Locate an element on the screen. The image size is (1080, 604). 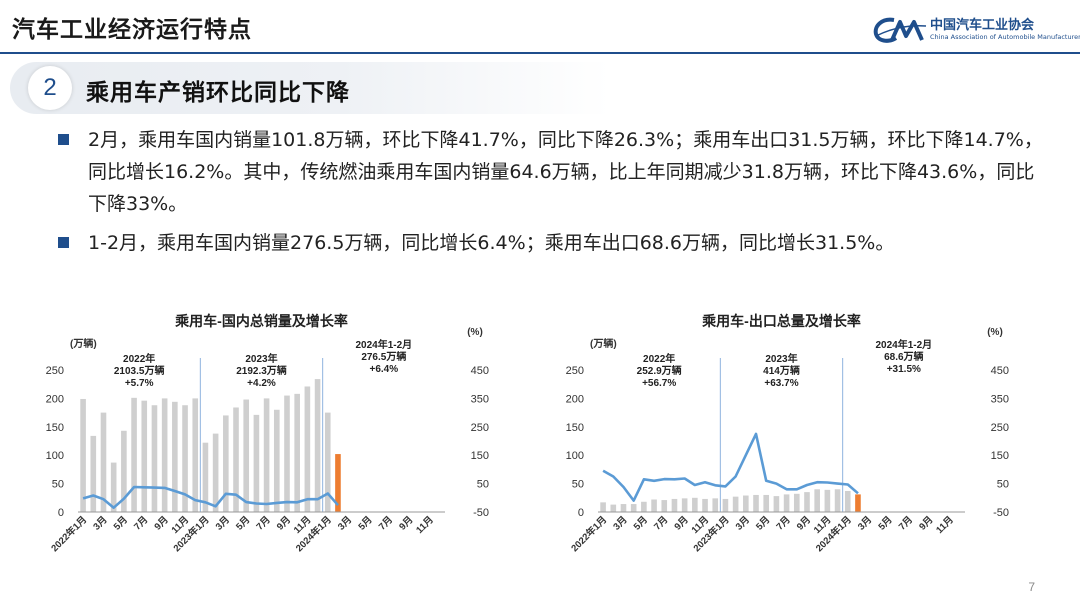
section-number: 2 is located at coordinates (50, 88).